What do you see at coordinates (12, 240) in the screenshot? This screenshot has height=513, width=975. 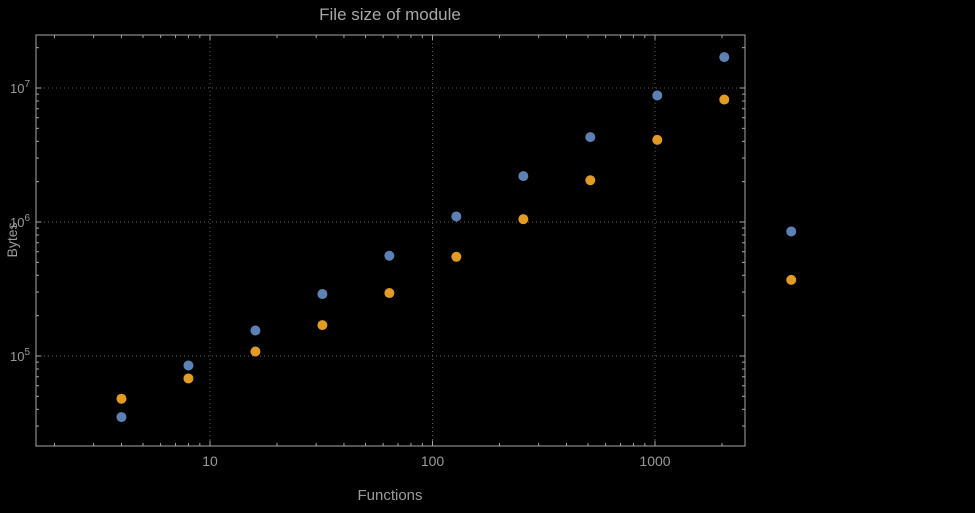 I see `y-axis-label: Bytes` at bounding box center [12, 240].